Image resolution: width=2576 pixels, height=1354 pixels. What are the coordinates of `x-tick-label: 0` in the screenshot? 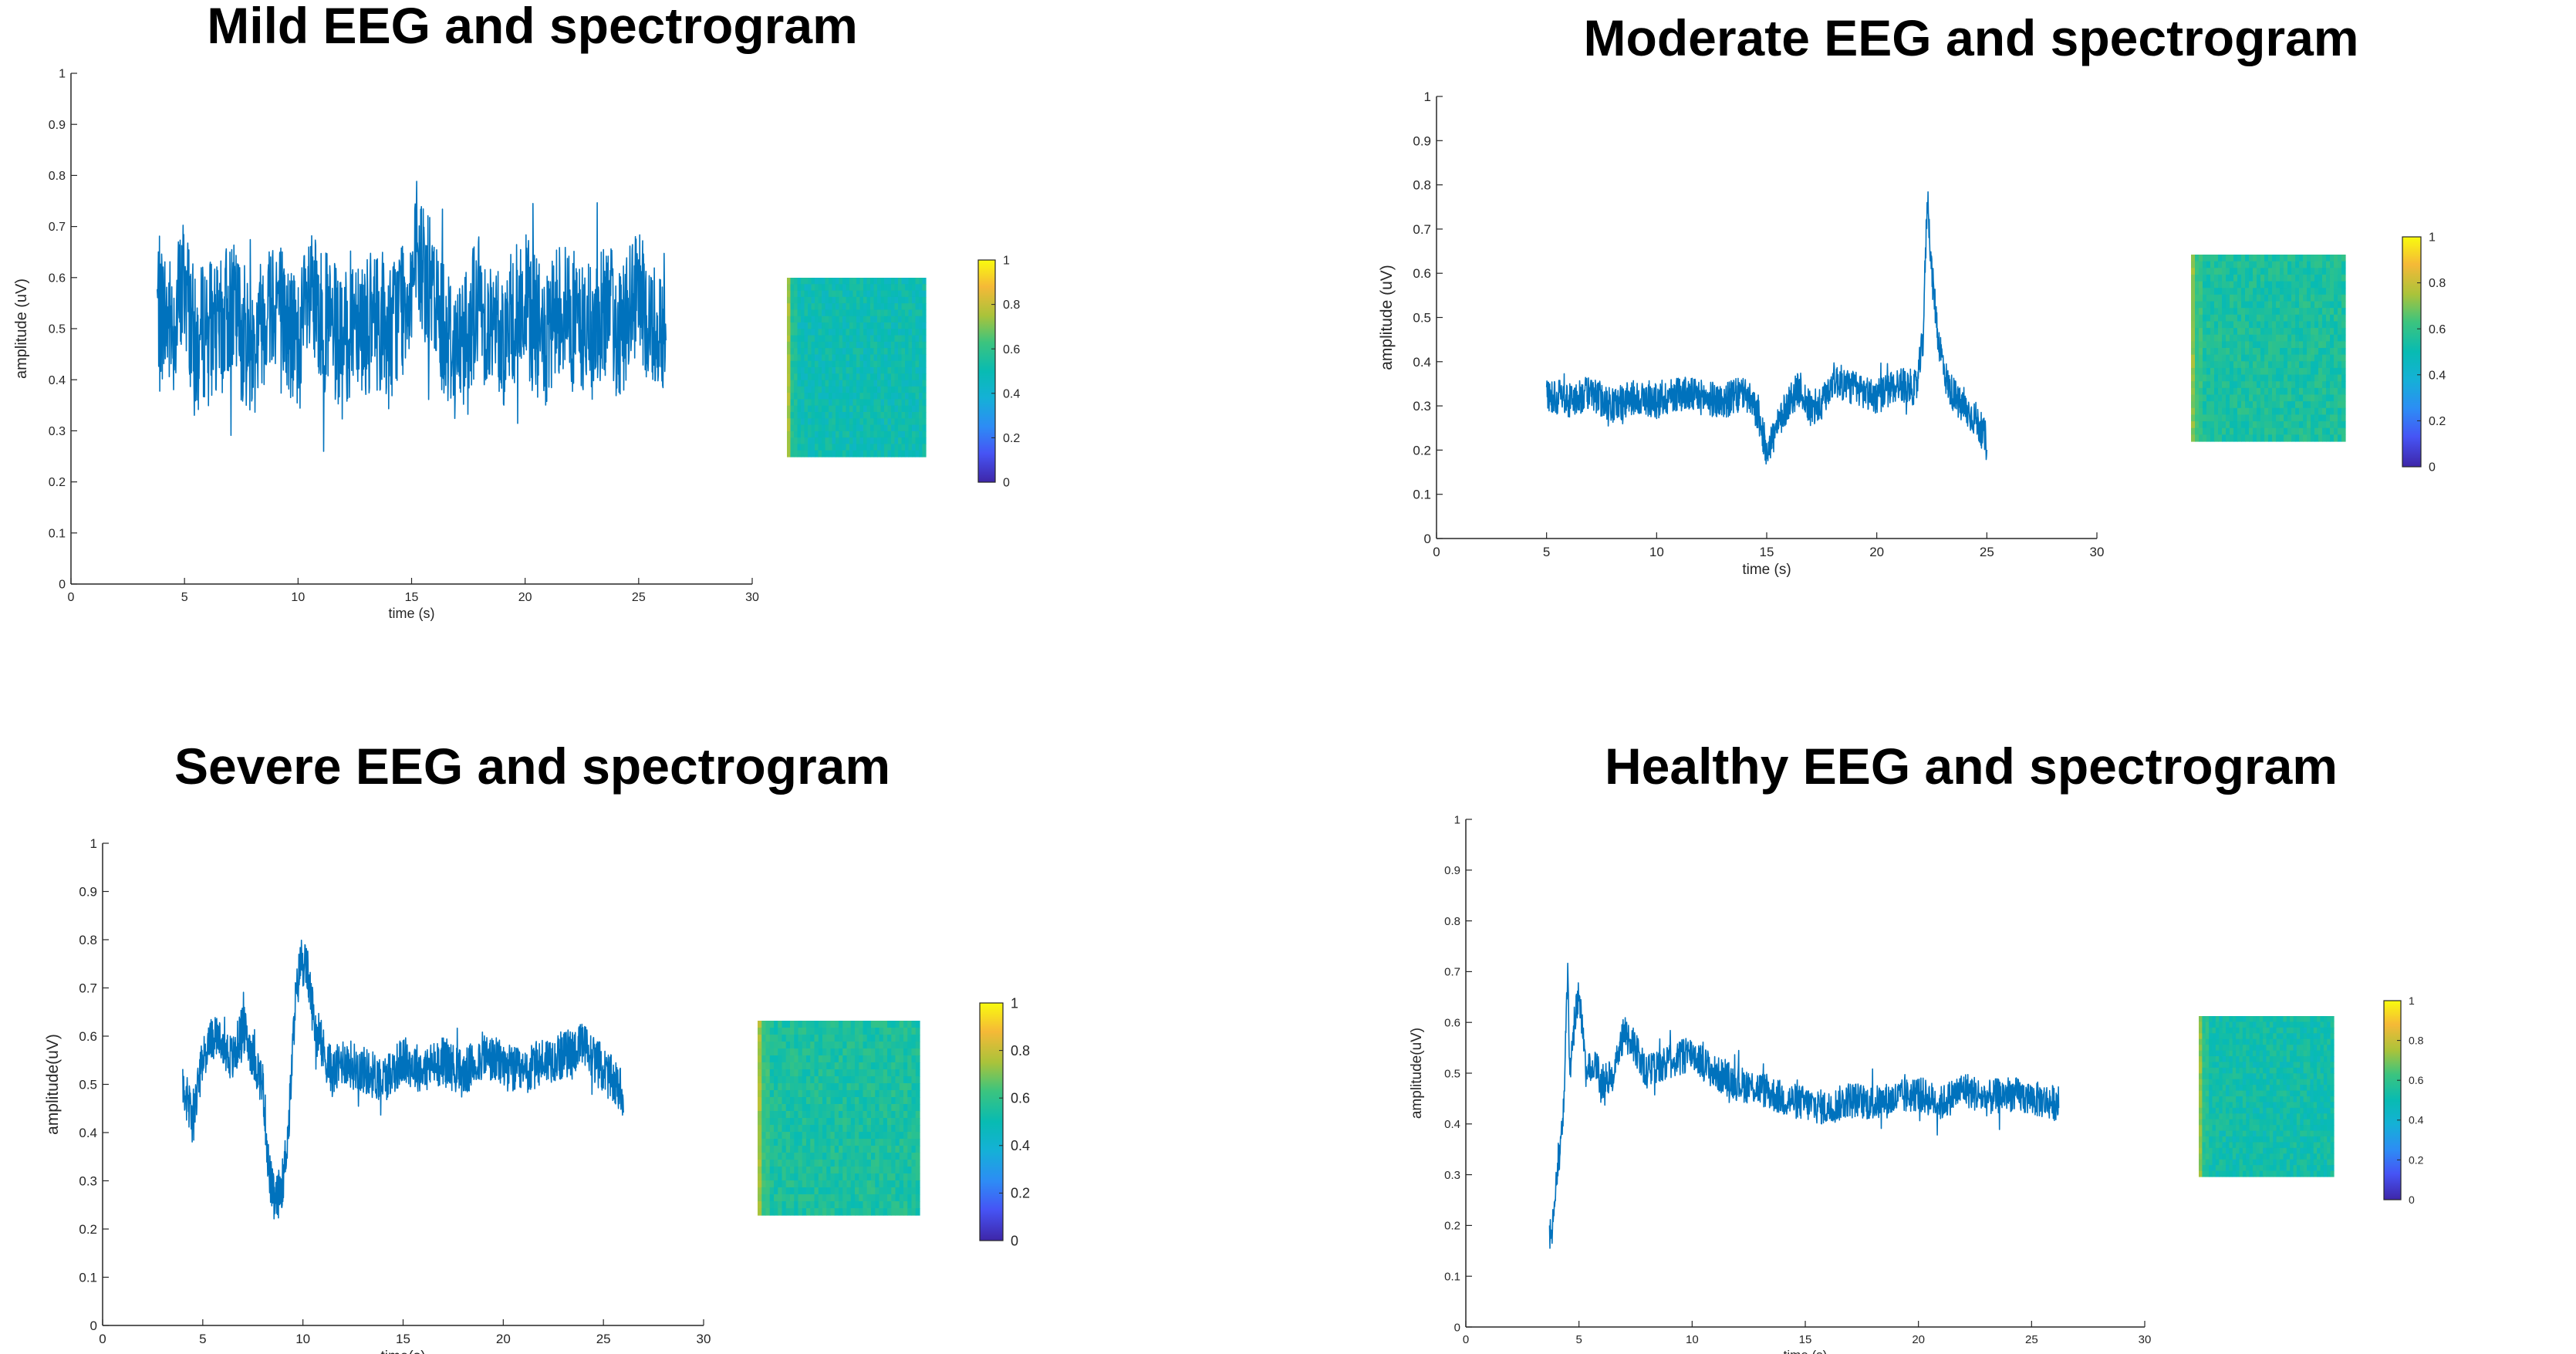 It's located at (71, 597).